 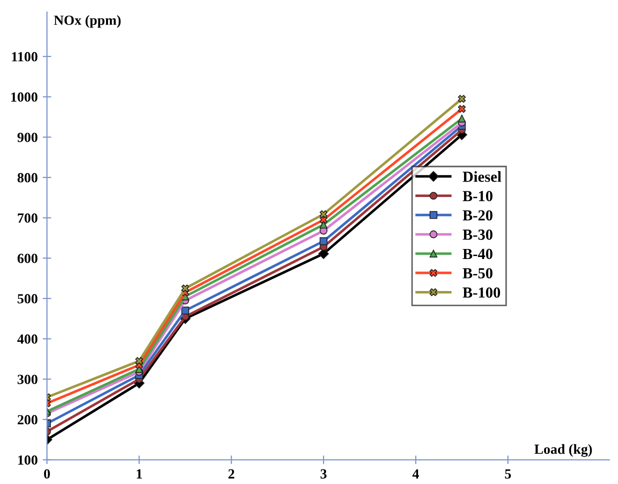 What do you see at coordinates (415, 473) in the screenshot?
I see `x-tick-label: 4` at bounding box center [415, 473].